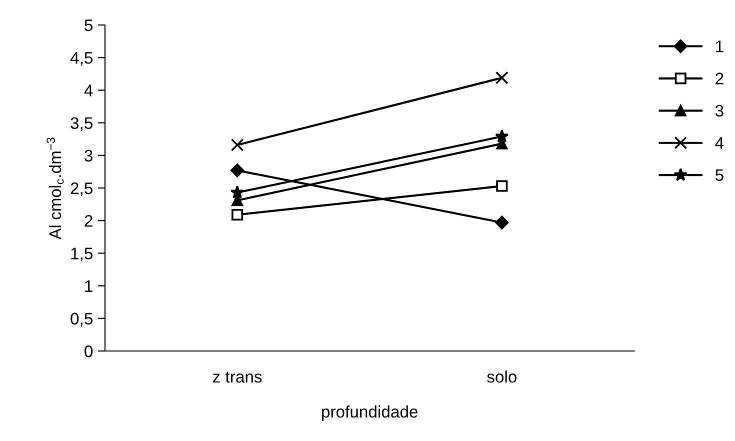  Describe the element at coordinates (719, 175) in the screenshot. I see `legend-label: 5` at that location.